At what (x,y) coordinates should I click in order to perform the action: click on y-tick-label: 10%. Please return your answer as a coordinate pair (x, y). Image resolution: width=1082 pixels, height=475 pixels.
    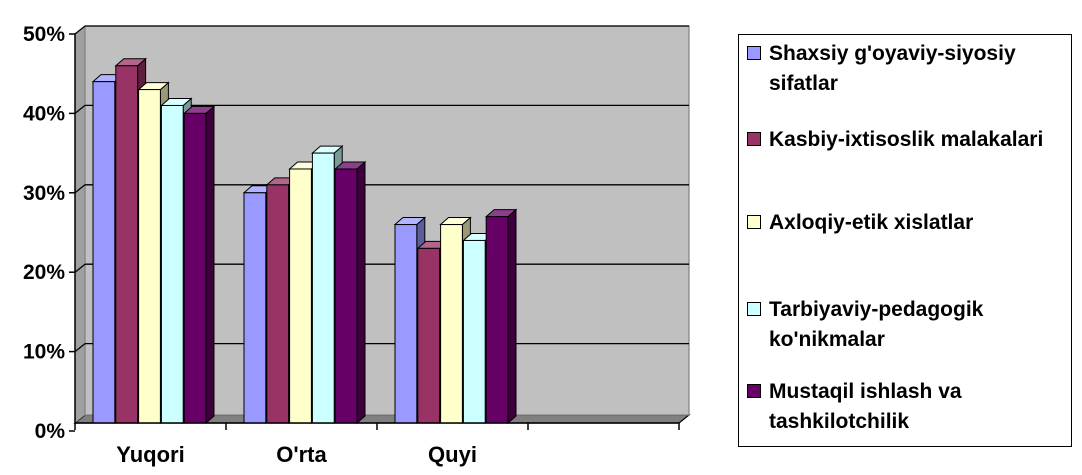
    Looking at the image, I should click on (44, 352).